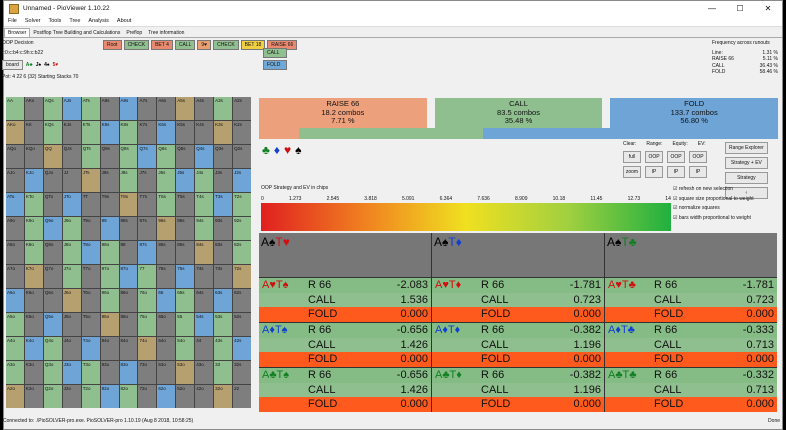 The width and height of the screenshot is (786, 430). Describe the element at coordinates (17, 32) in the screenshot. I see `tab-browser: Browser` at that location.